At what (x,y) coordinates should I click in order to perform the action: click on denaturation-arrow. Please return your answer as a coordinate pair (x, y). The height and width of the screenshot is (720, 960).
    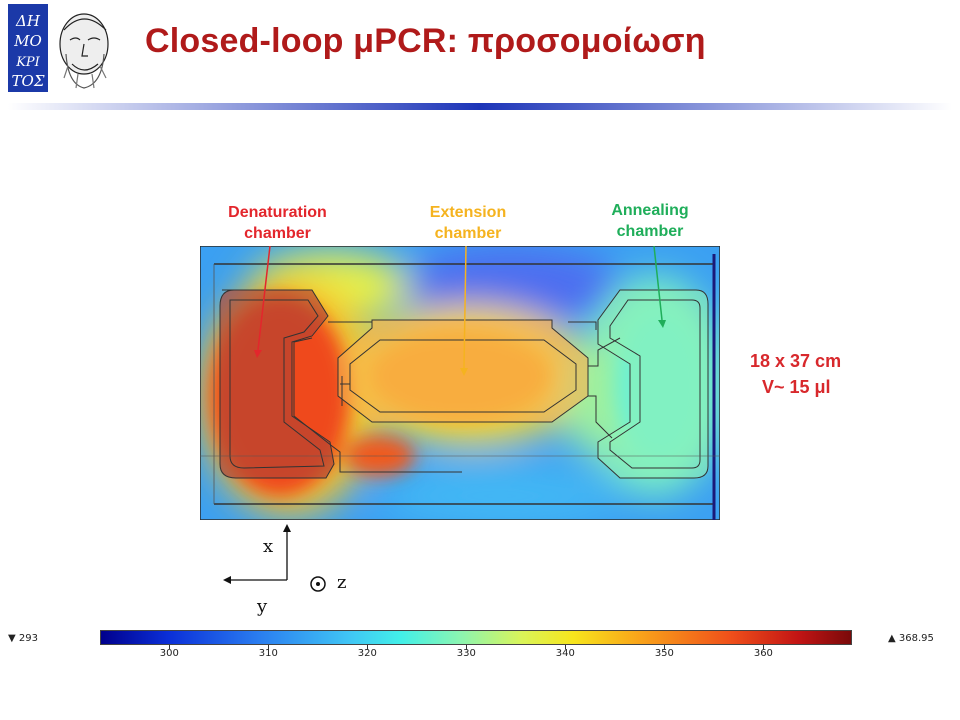
    Looking at the image, I should click on (264, 298).